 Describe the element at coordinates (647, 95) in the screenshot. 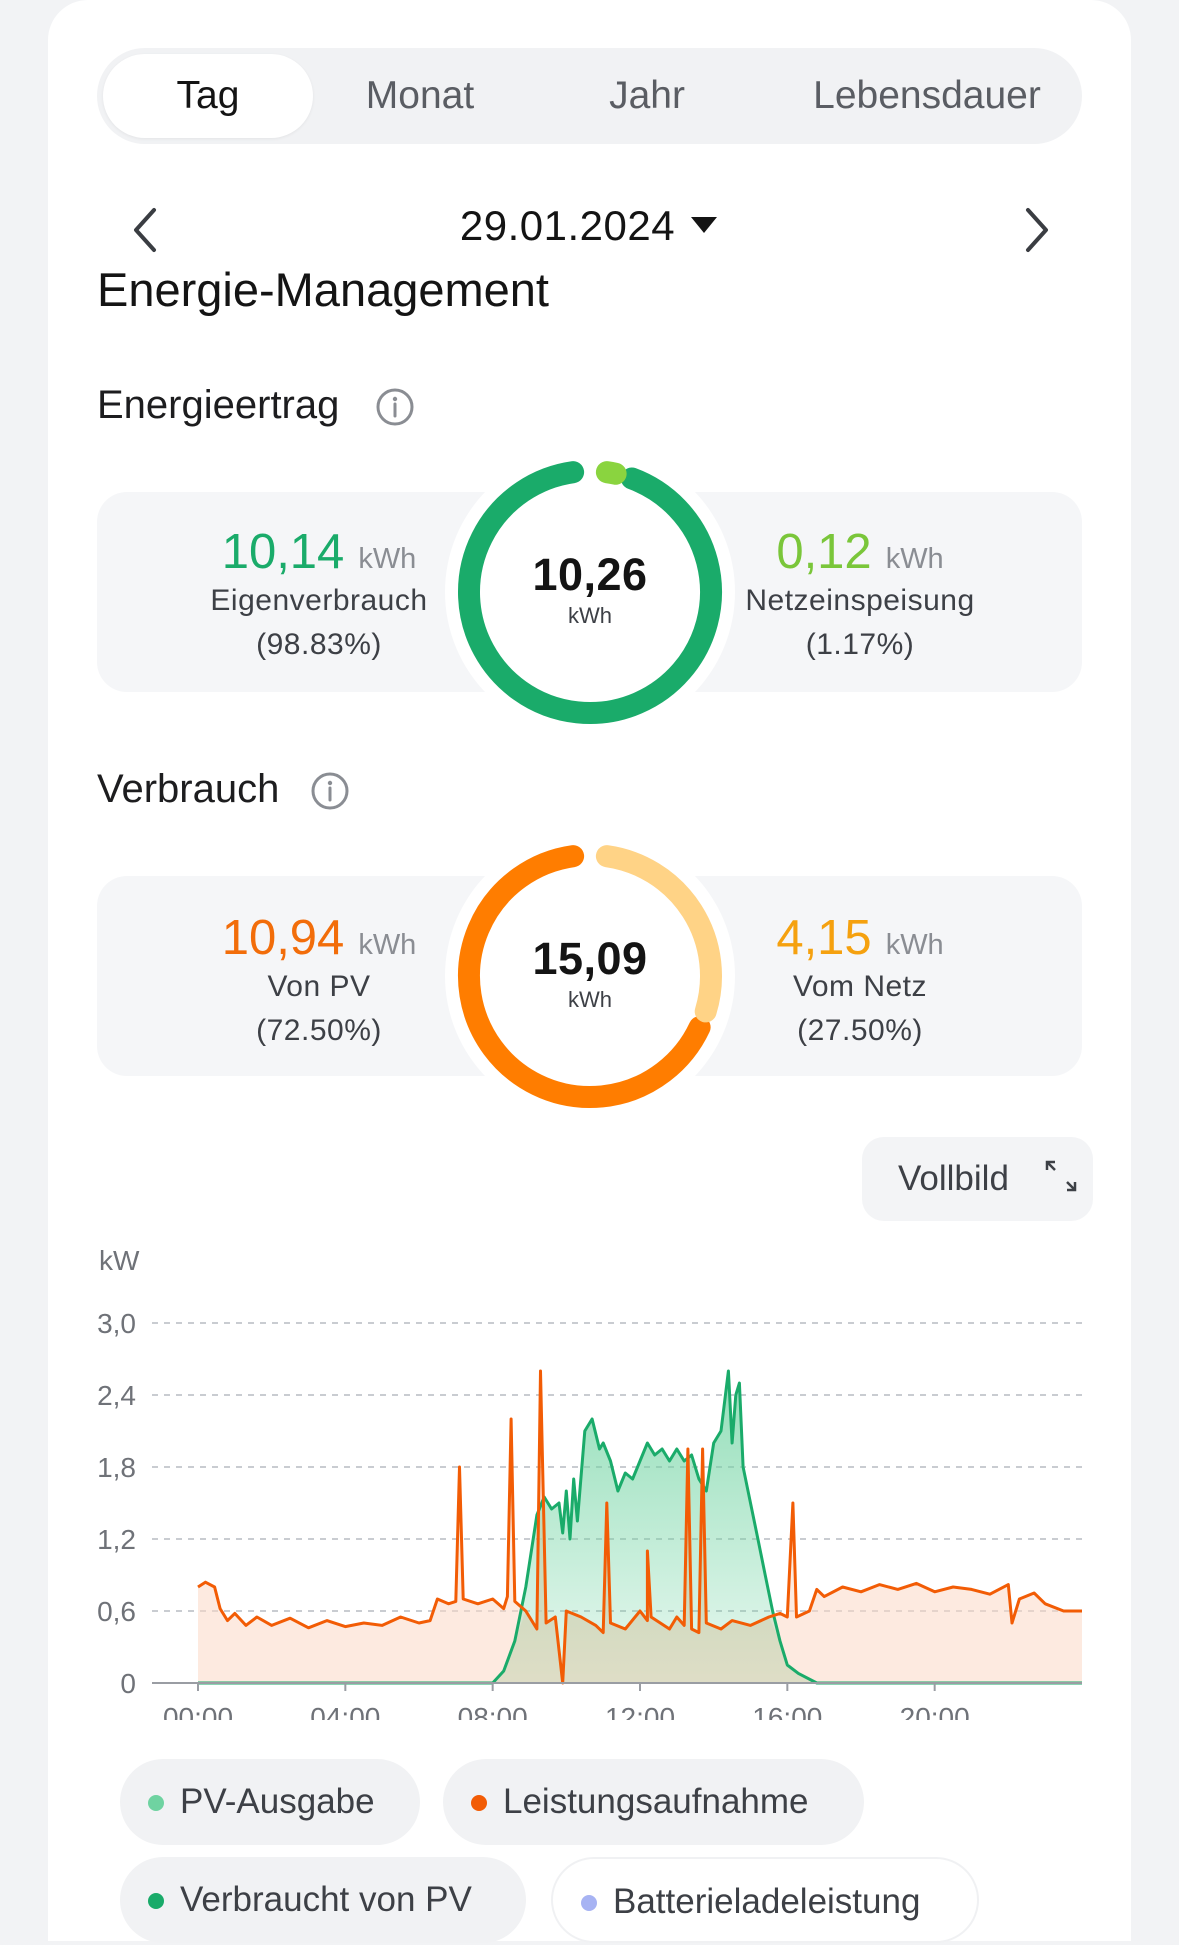

I see `tab-year: Jahr` at that location.